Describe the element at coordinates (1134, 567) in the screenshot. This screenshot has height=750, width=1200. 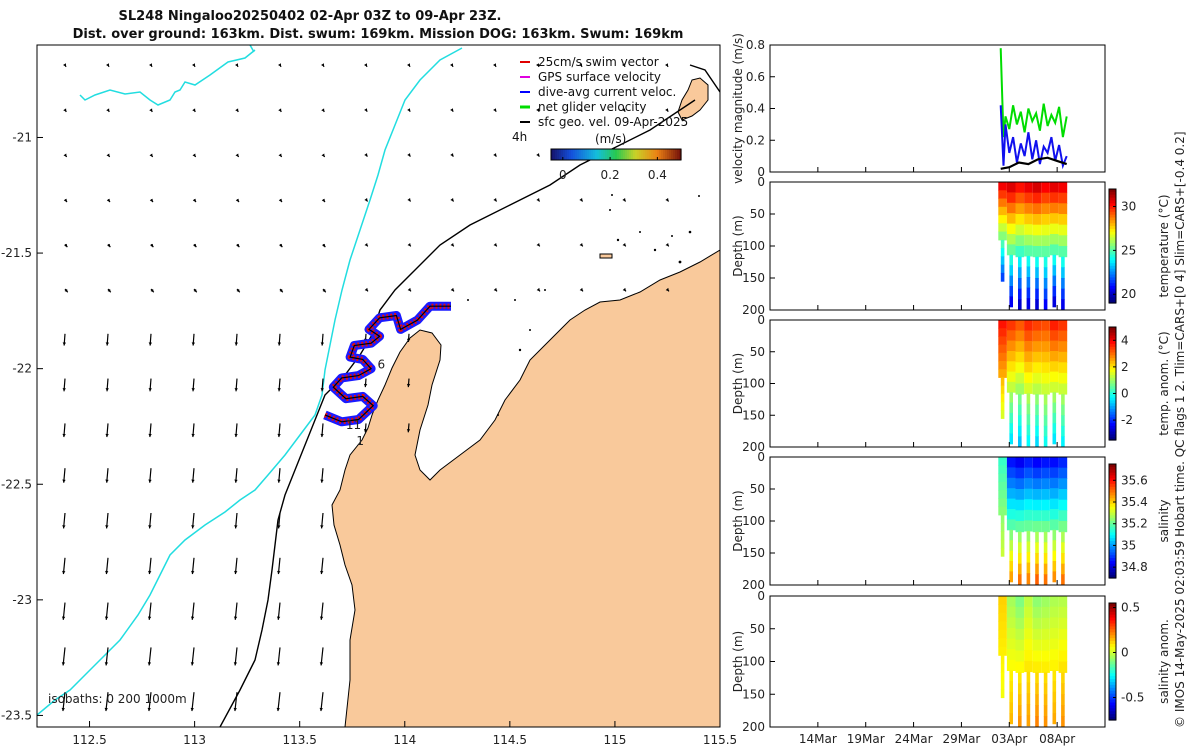
I see `colorbar-tick-label: 34.8` at that location.